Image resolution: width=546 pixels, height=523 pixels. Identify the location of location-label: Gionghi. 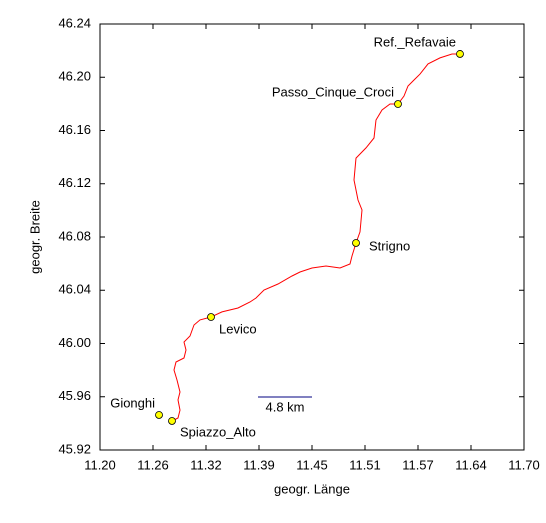
(132, 402).